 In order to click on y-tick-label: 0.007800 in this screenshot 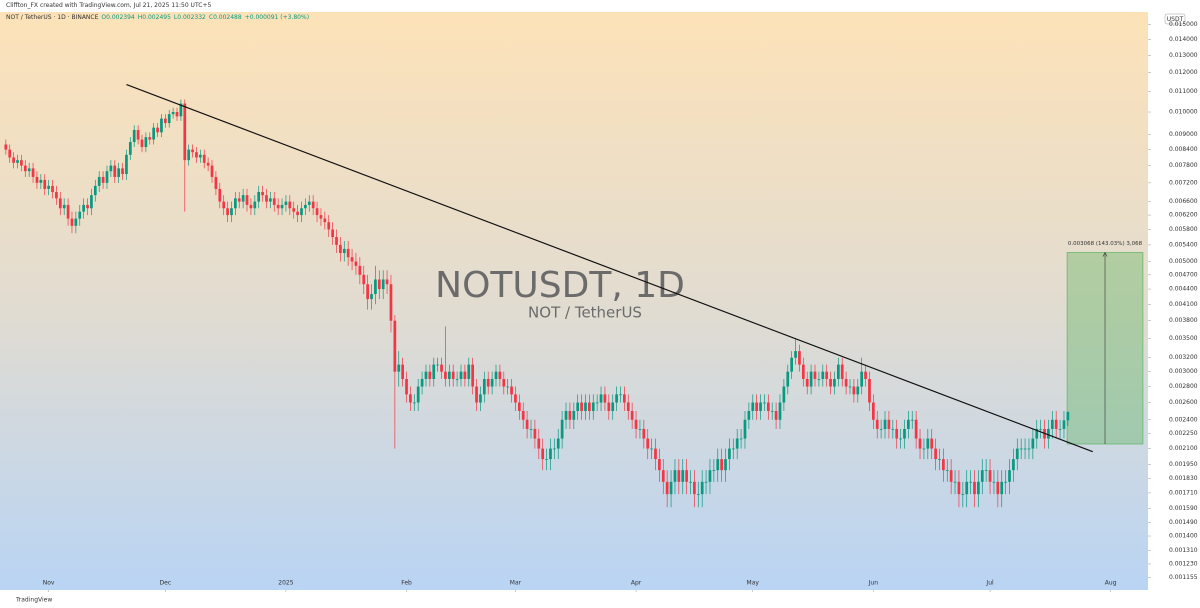, I will do `click(1183, 165)`.